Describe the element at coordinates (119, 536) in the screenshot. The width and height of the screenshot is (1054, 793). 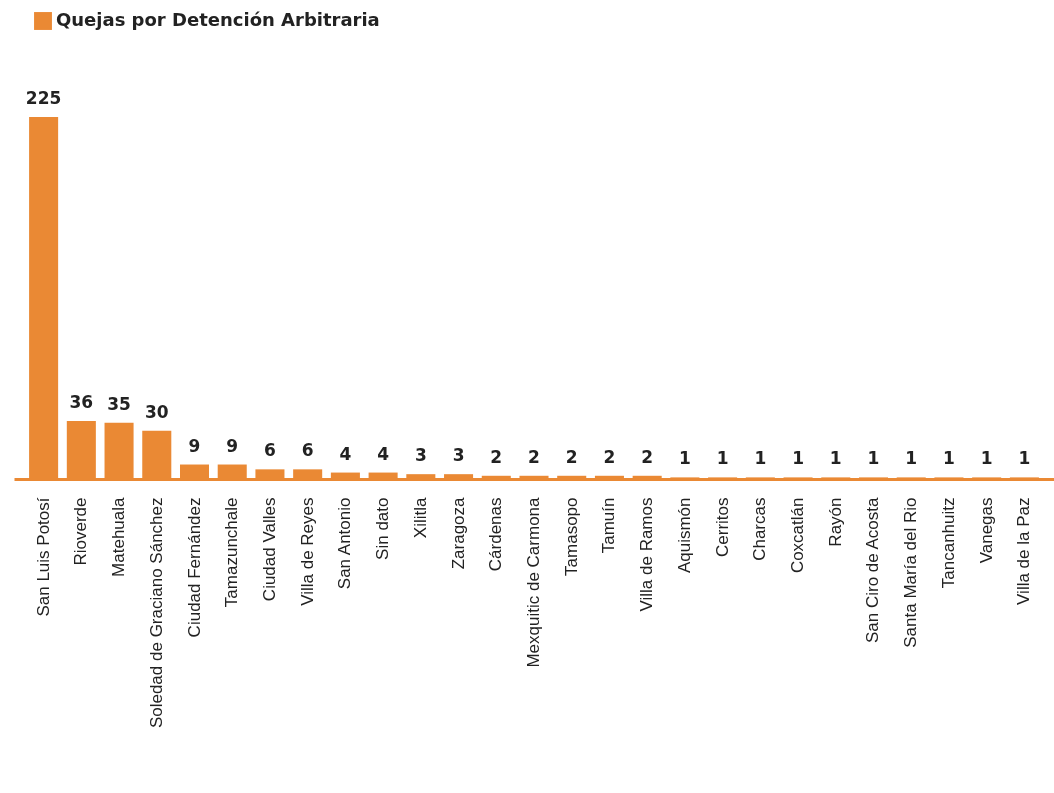
I see `x-tick-label: Matehuala` at that location.